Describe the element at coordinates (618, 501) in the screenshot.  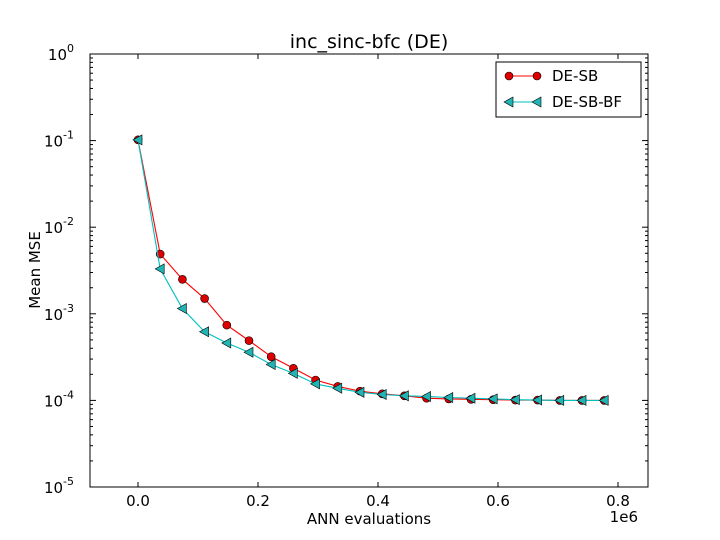
I see `x-tick-label: 0.8` at that location.